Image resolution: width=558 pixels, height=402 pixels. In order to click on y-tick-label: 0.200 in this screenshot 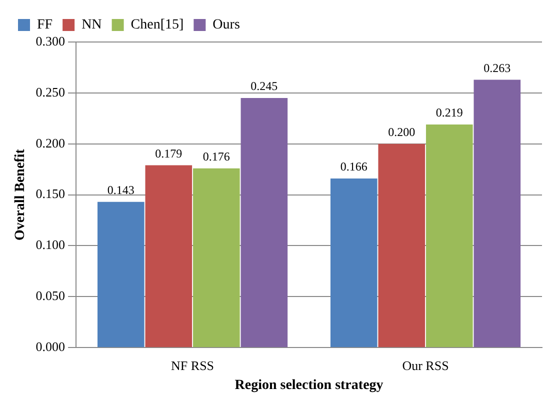, I will do `click(51, 142)`.